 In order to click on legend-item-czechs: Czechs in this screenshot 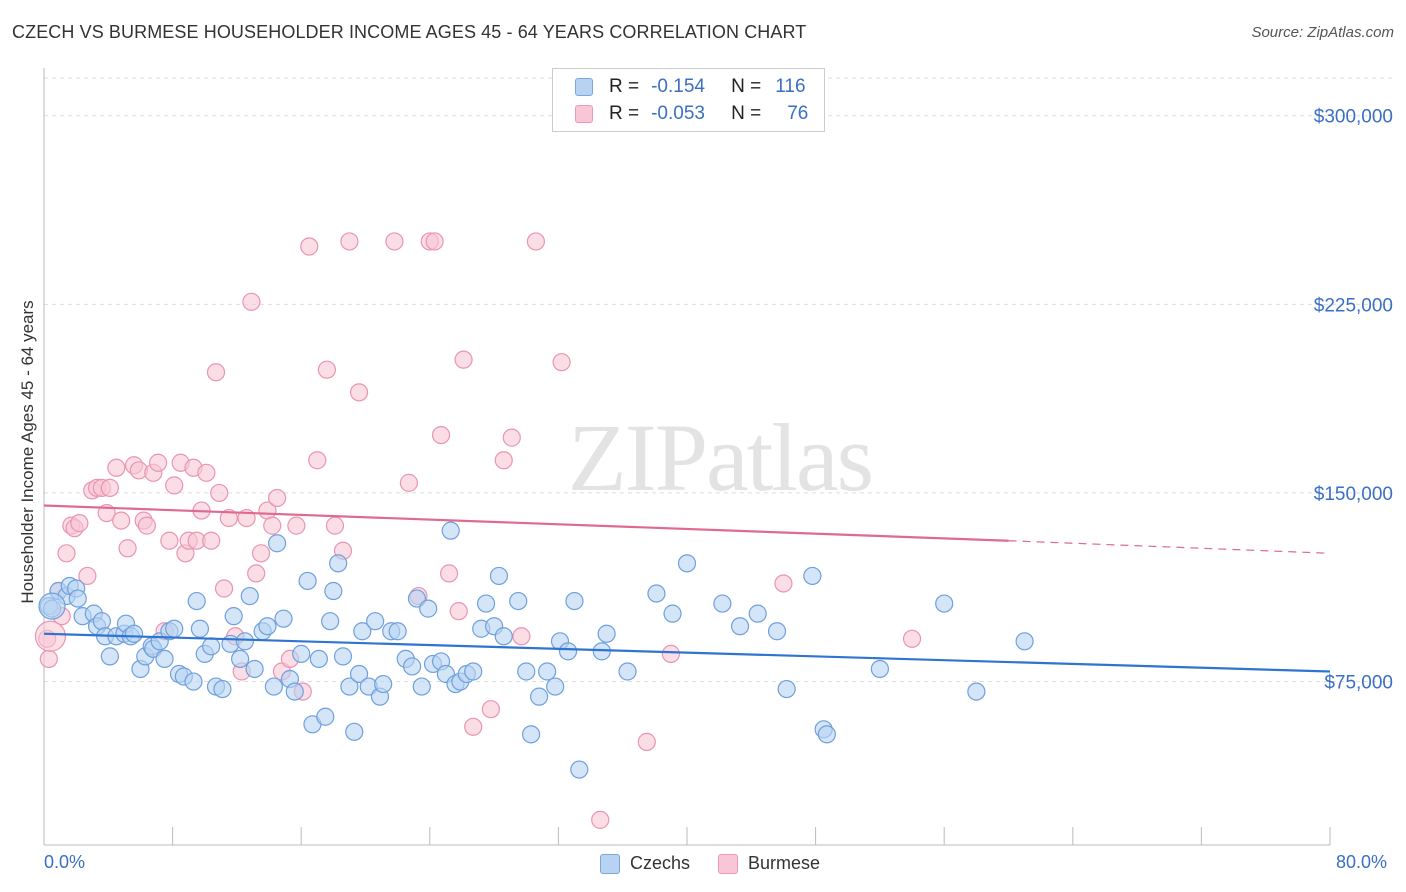, I will do `click(645, 863)`.